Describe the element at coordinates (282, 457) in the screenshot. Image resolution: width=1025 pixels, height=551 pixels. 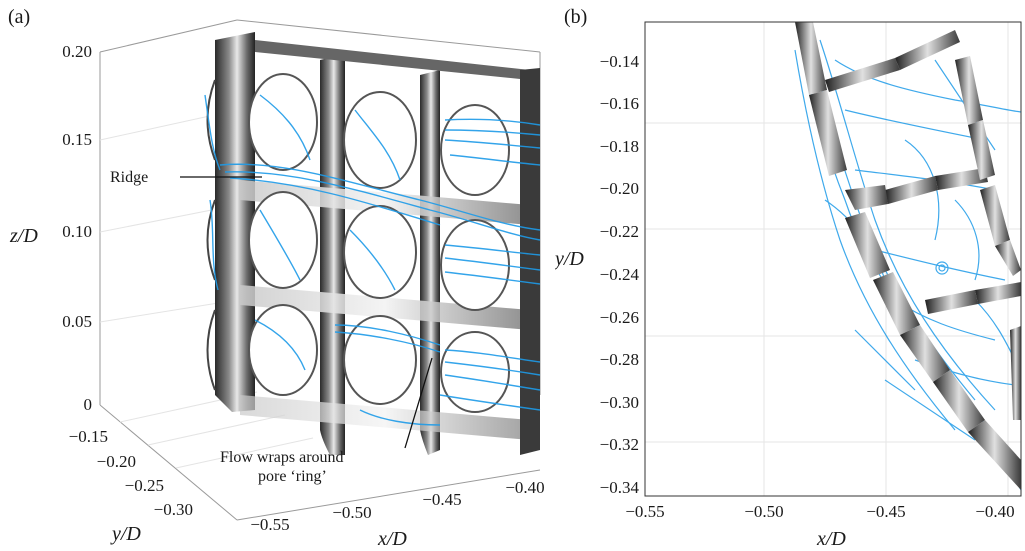
I see `flow-annotation-line1: Flow wraps around` at that location.